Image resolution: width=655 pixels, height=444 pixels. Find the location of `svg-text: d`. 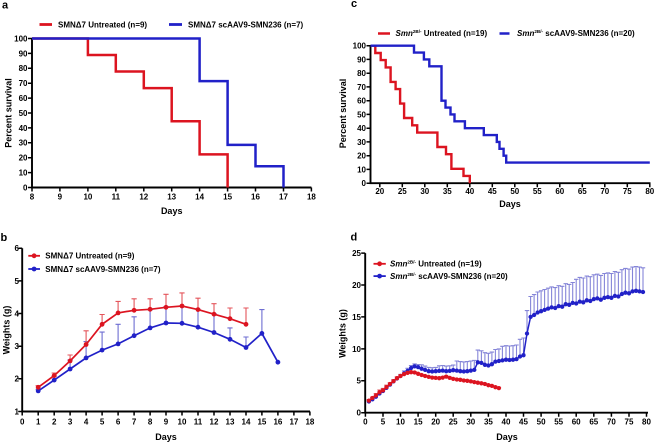

svg-text: d is located at coordinates (354, 238).